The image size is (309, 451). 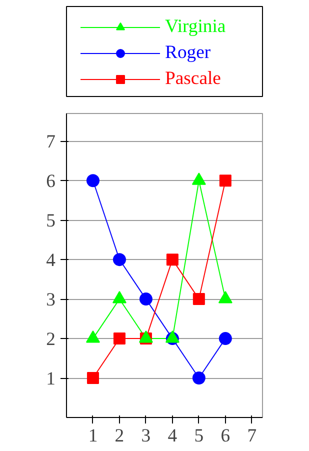 What do you see at coordinates (51, 339) in the screenshot?
I see `y-tick-label: 2` at bounding box center [51, 339].